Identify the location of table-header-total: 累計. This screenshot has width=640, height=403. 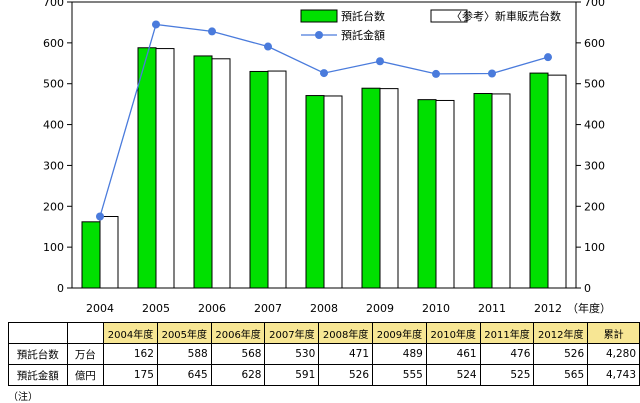
(613, 333).